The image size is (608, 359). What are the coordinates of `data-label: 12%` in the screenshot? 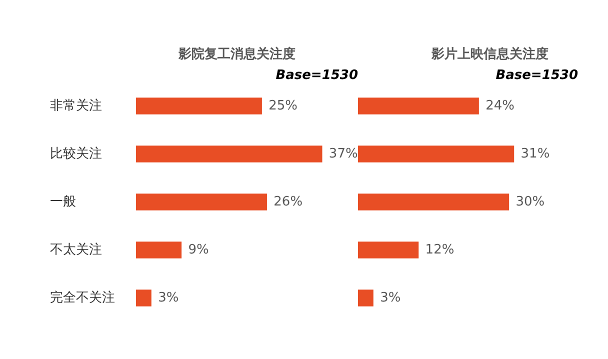 It's located at (439, 250).